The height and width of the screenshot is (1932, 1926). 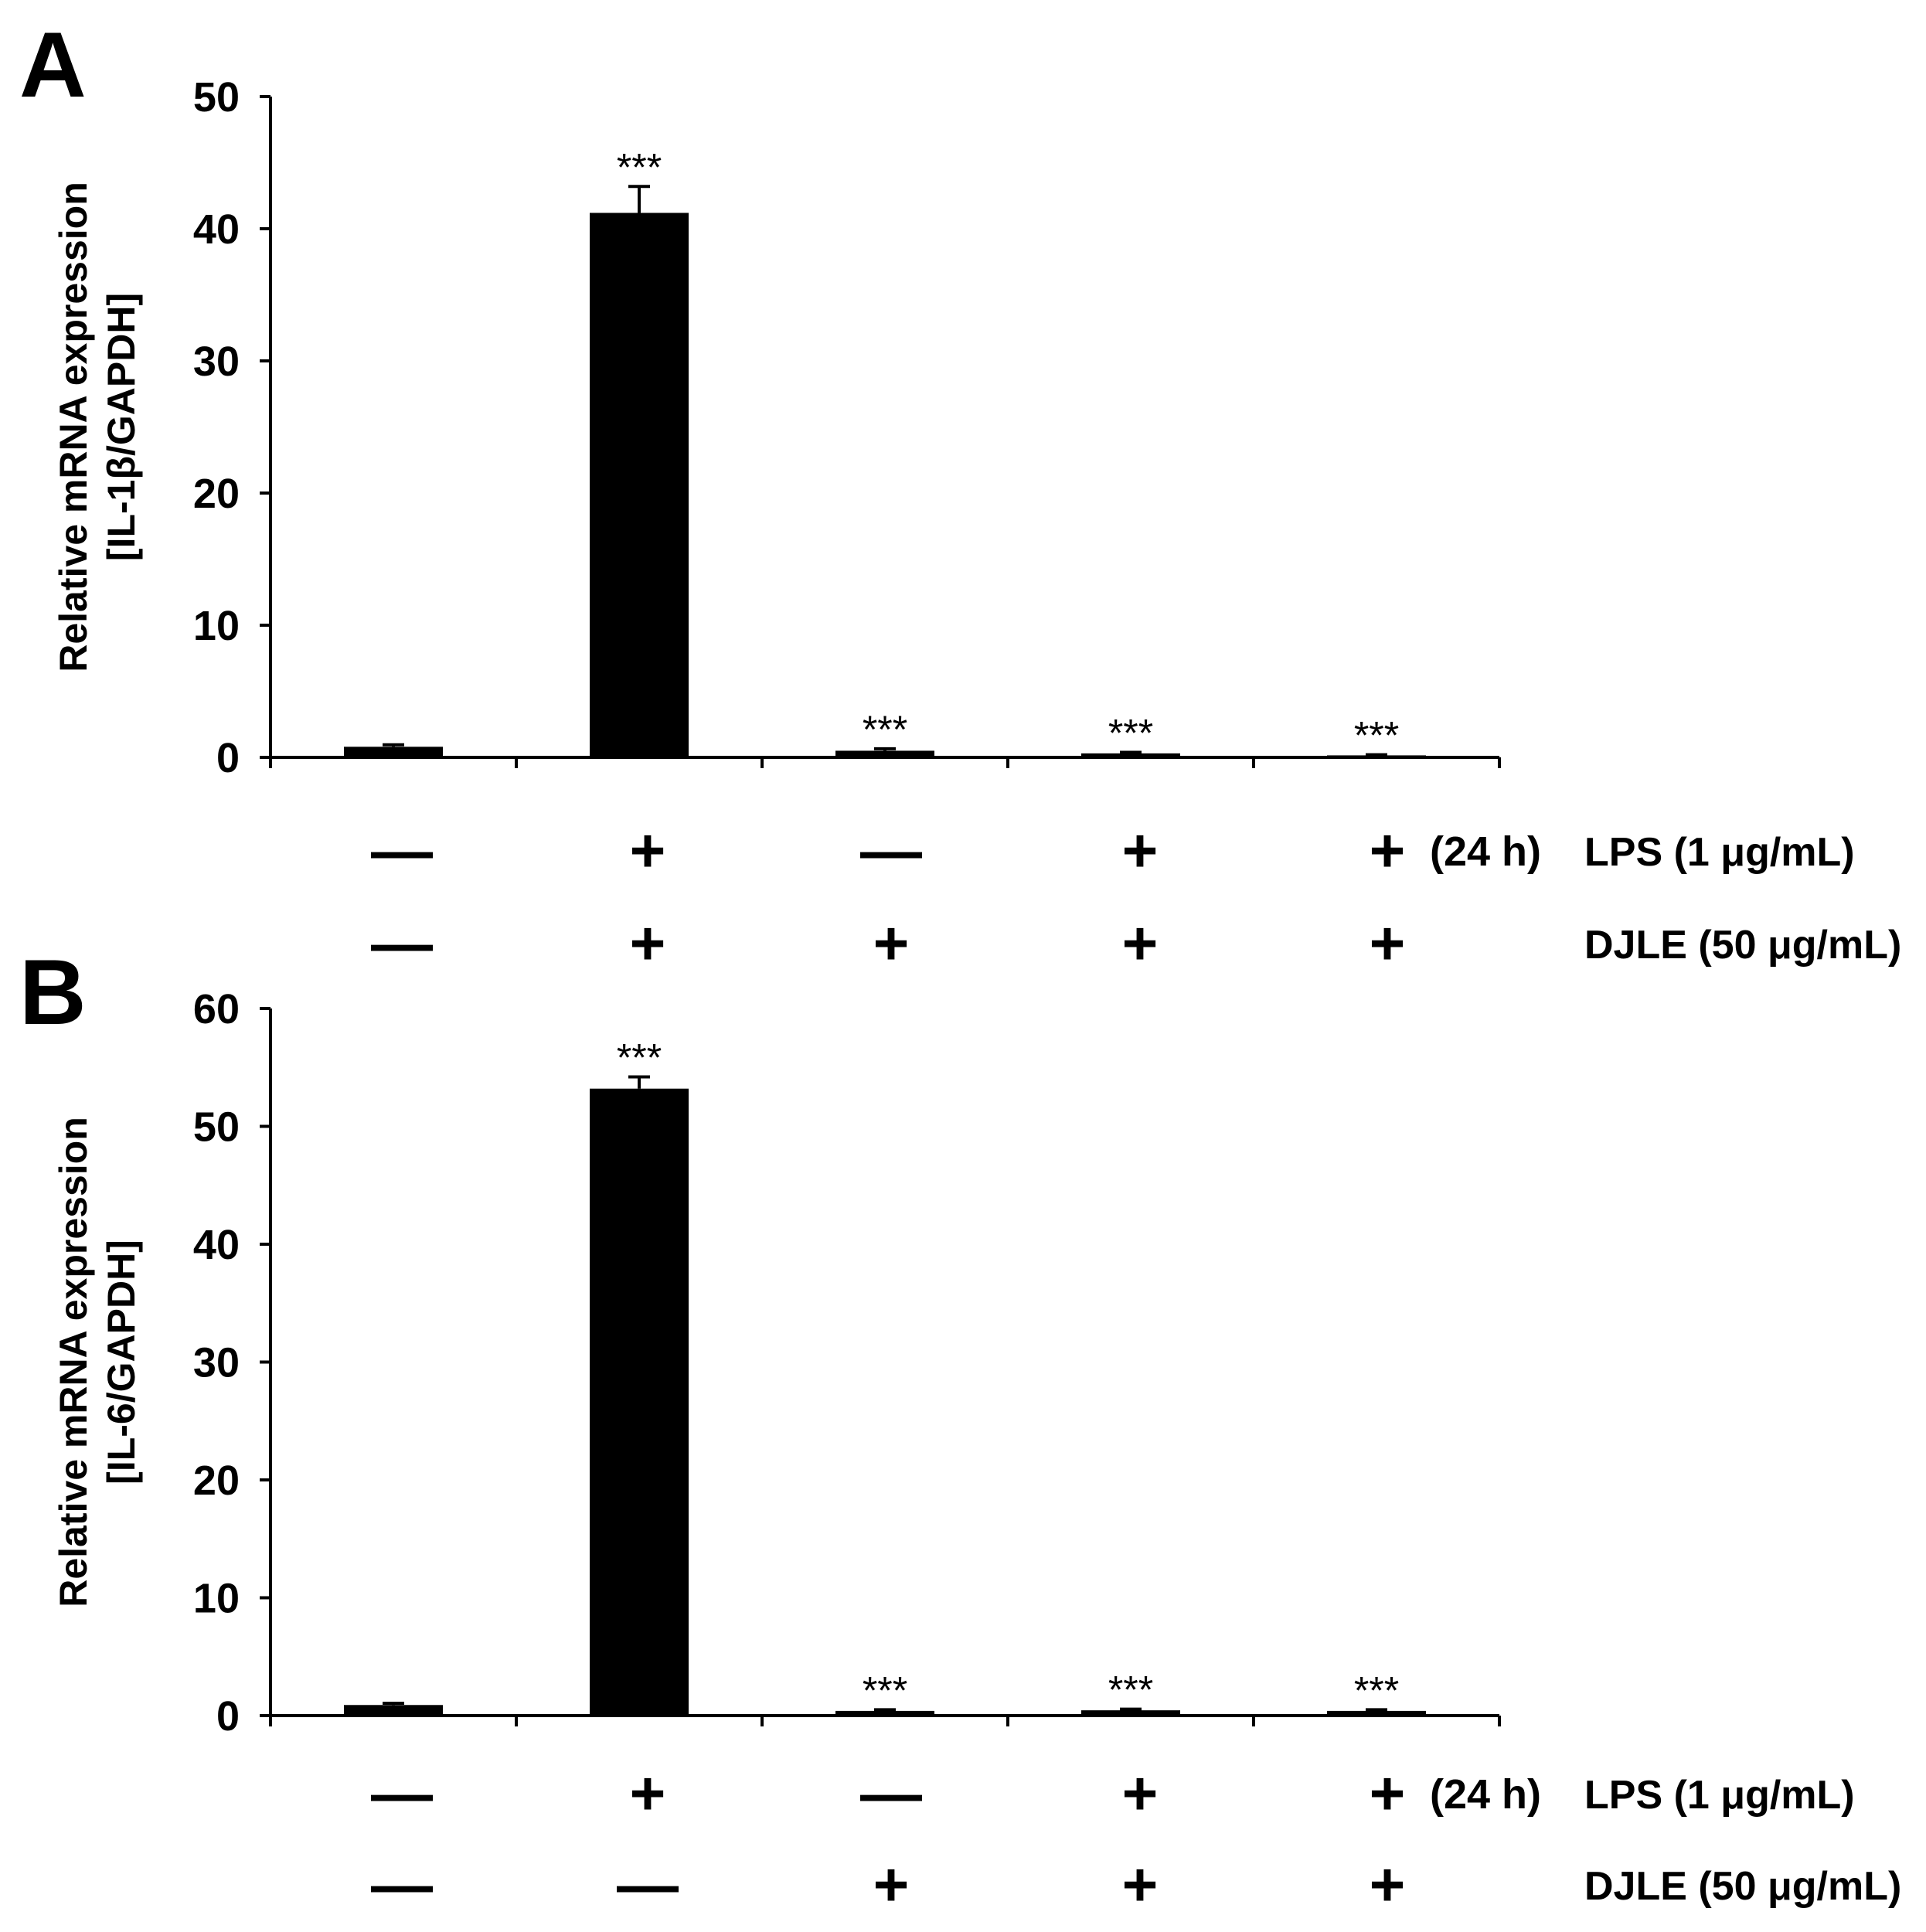 I want to click on y-axis-label-line: [IL-6/GAPDH], so click(x=121, y=1362).